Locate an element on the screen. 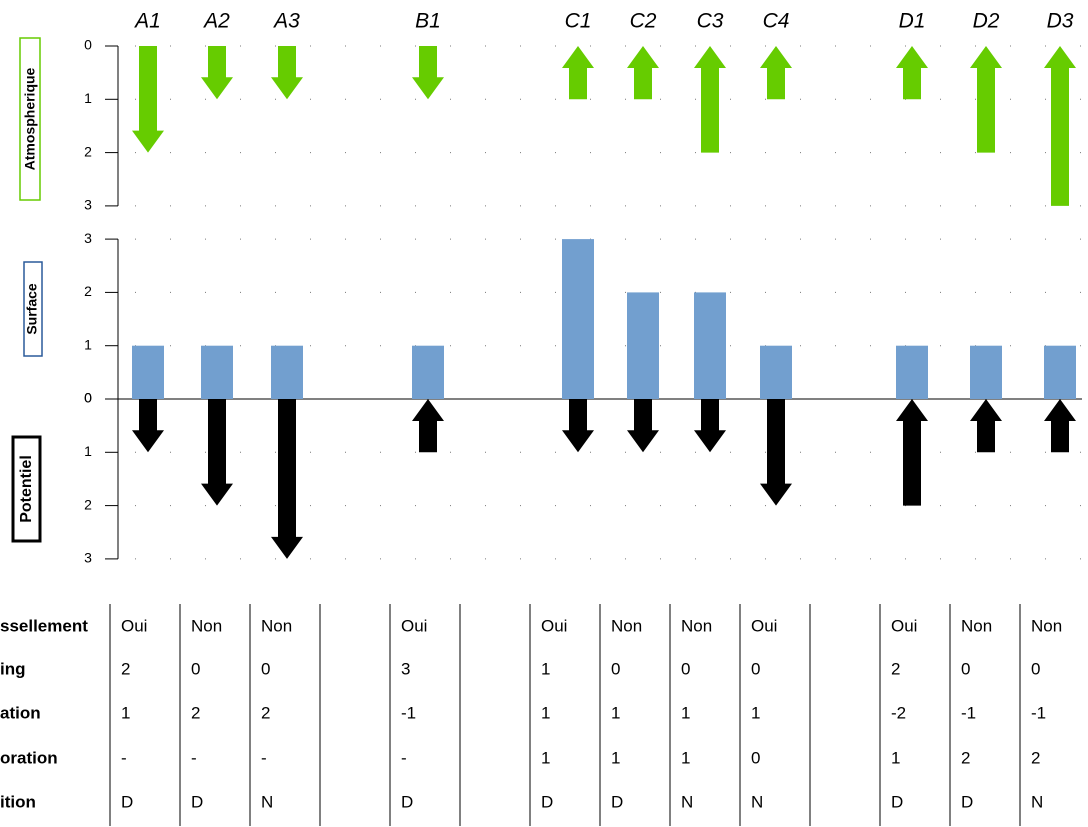 The width and height of the screenshot is (1088, 827). row-label: ition is located at coordinates (18, 801).